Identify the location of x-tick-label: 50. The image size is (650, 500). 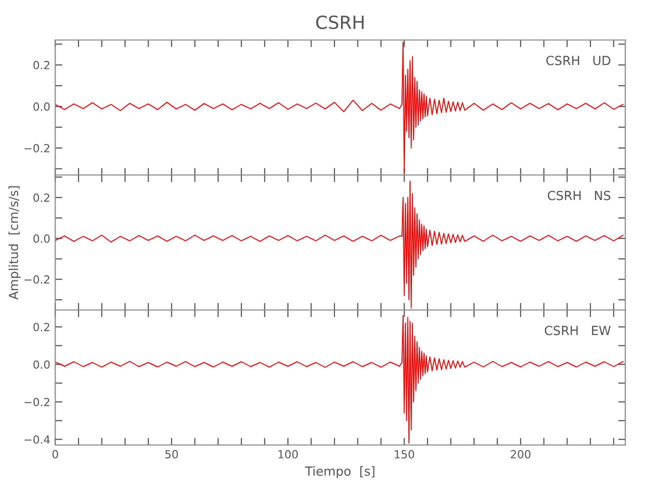
(171, 454).